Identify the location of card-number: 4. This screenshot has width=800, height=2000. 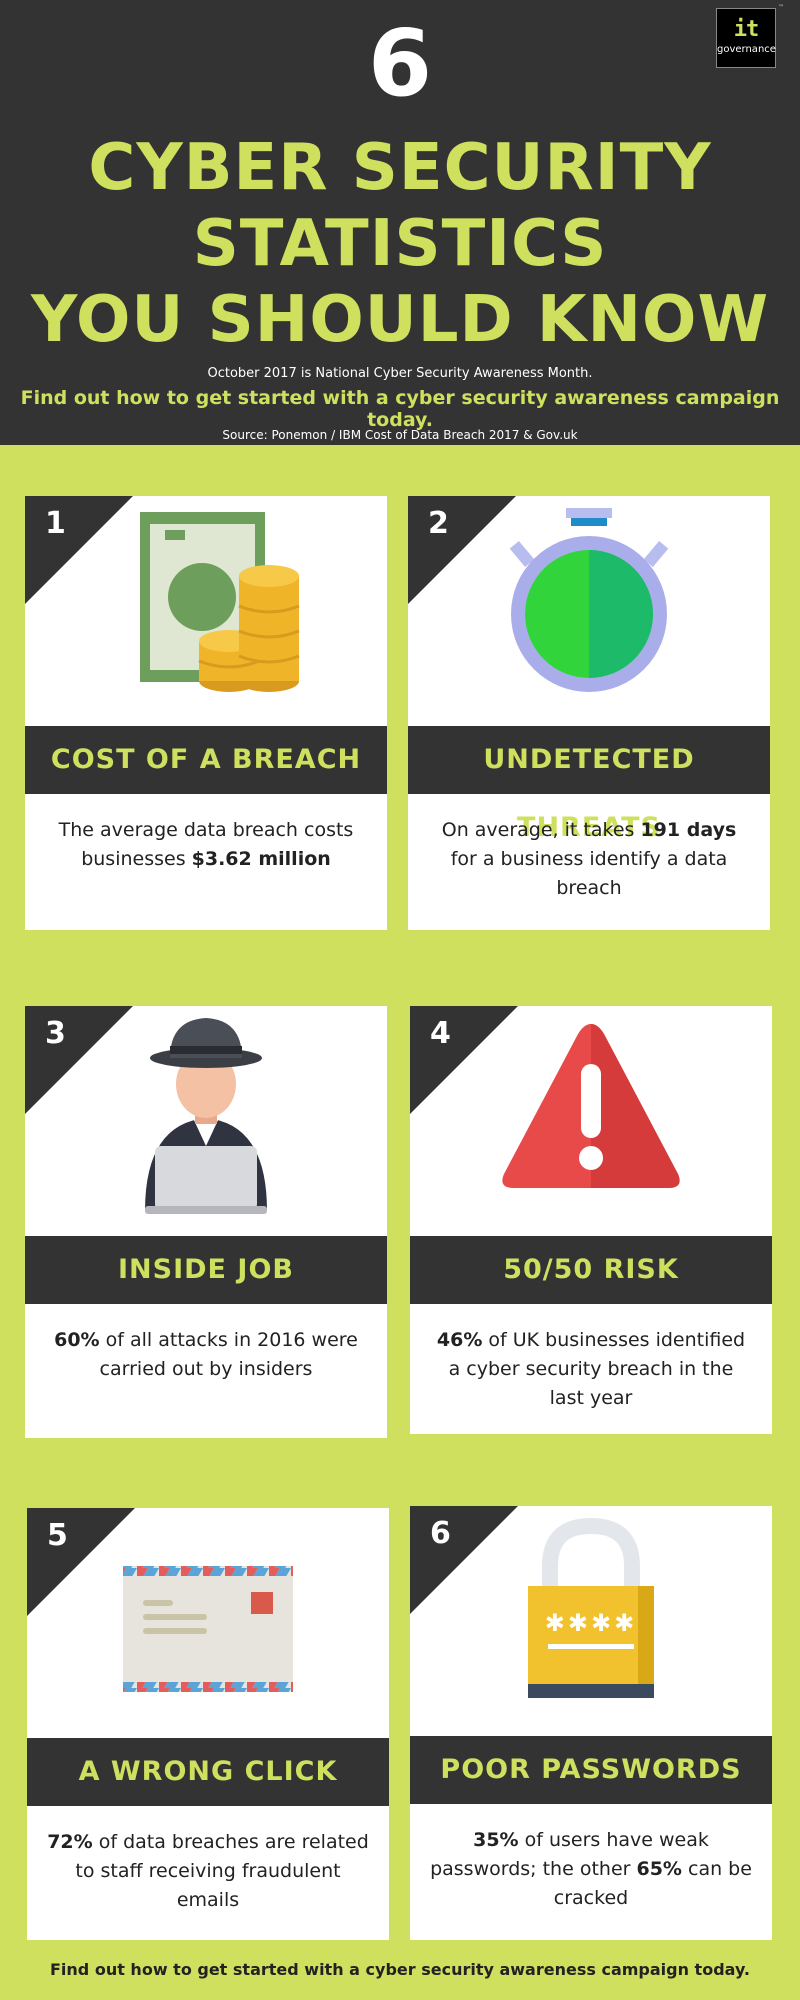
(440, 1033).